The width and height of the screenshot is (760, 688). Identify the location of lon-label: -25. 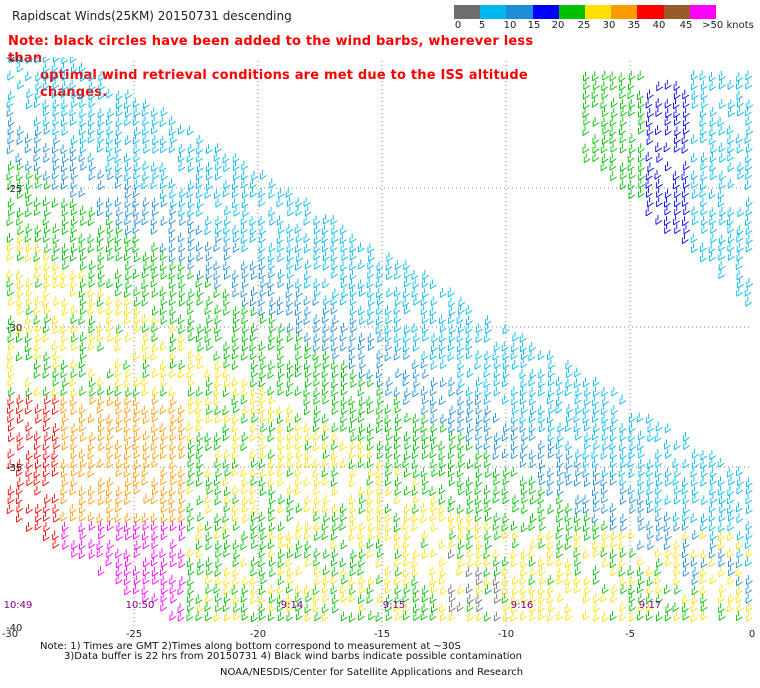
(134, 634).